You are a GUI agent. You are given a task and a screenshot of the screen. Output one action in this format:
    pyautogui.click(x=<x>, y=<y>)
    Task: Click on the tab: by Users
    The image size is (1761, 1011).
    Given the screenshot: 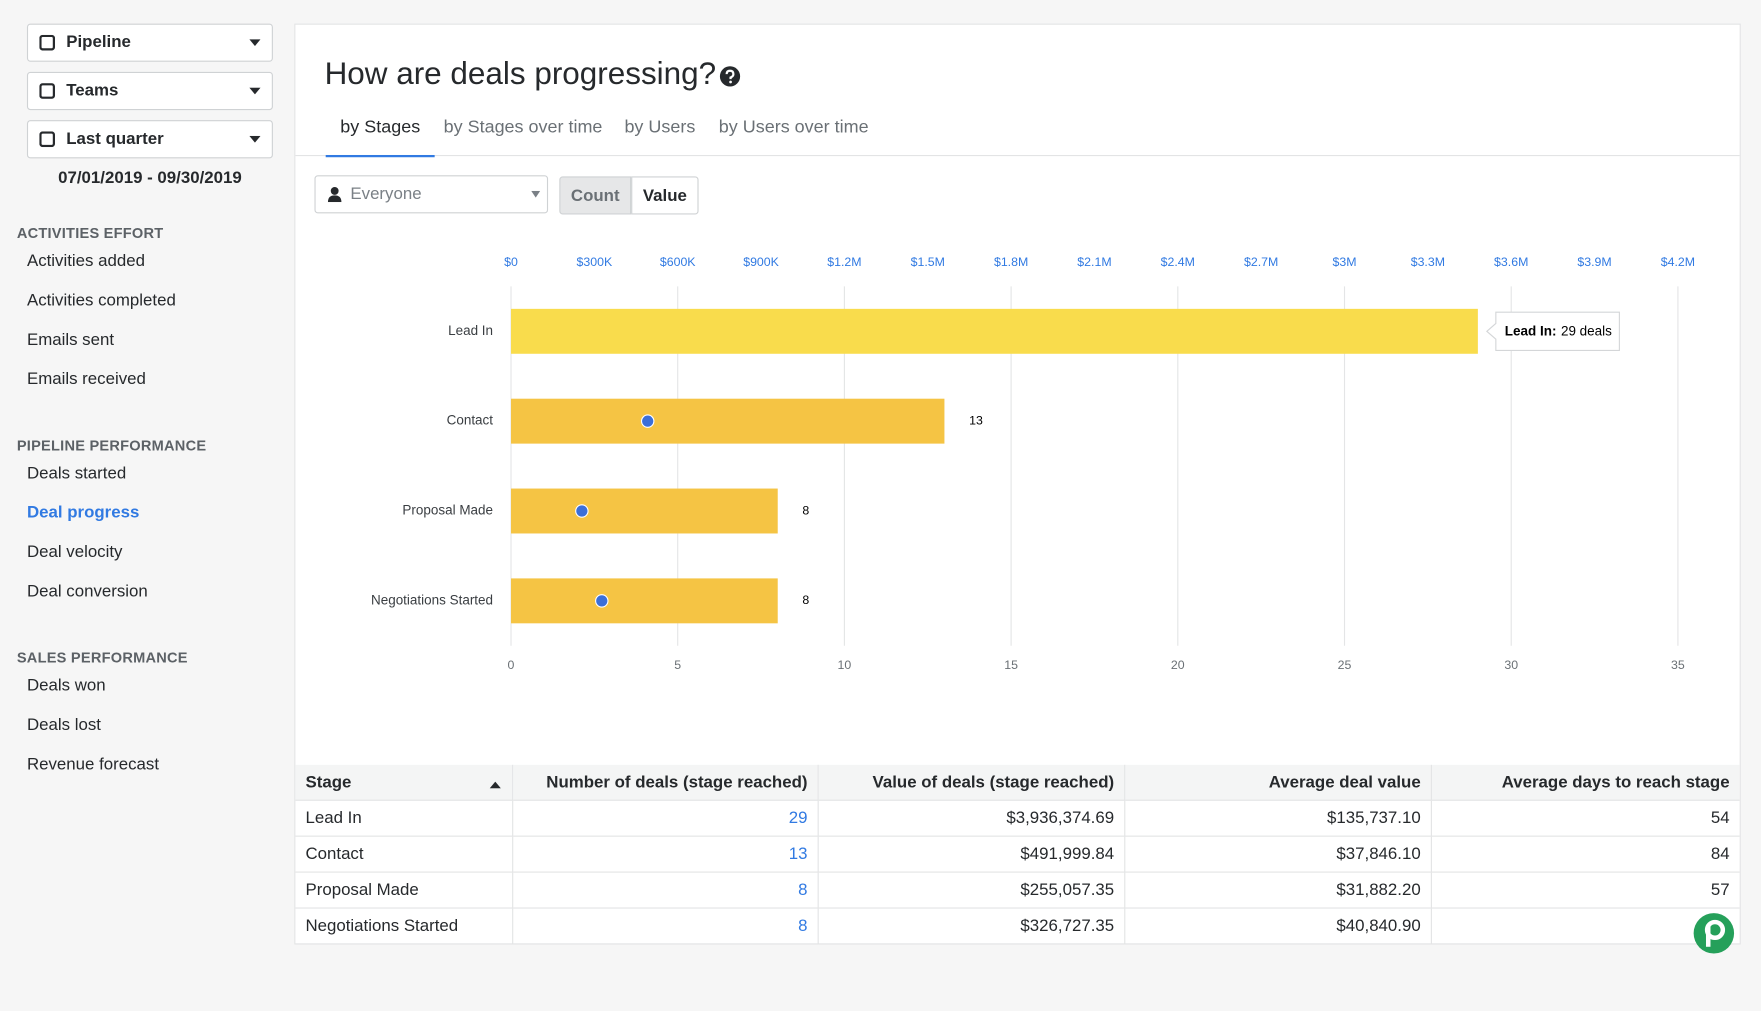 What is the action you would take?
    pyautogui.click(x=660, y=127)
    